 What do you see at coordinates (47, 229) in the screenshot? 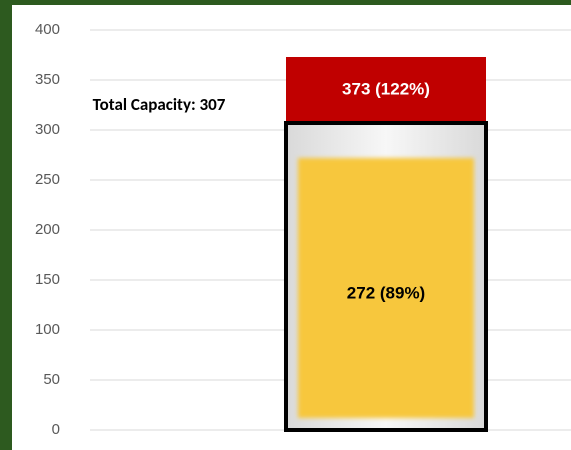
I see `y-tick-label: 200` at bounding box center [47, 229].